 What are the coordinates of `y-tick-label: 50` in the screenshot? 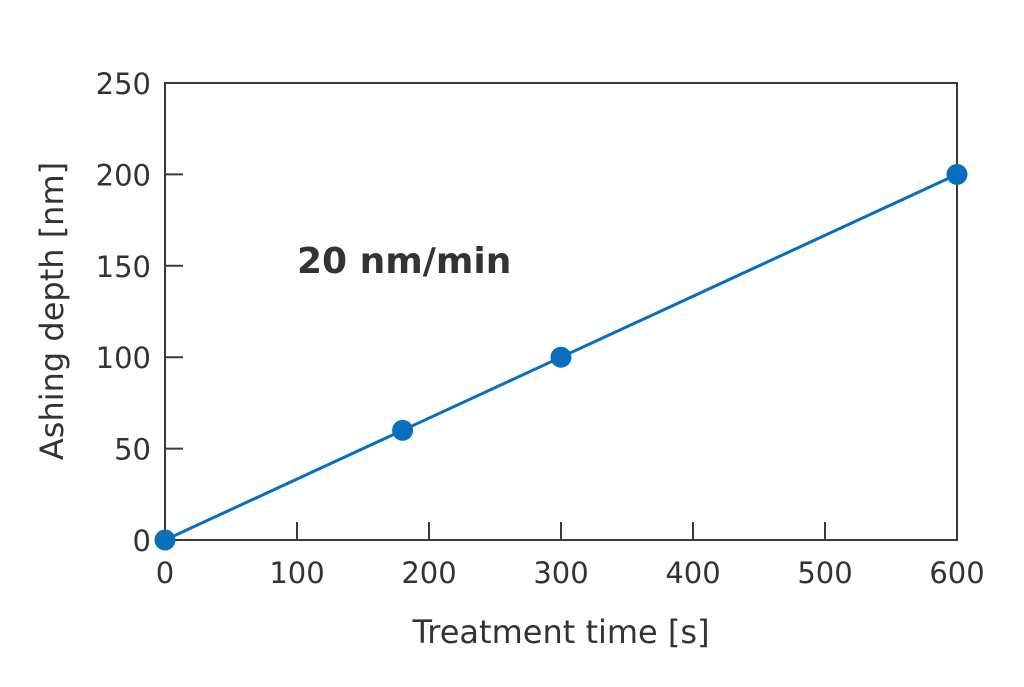 It's located at (132, 450).